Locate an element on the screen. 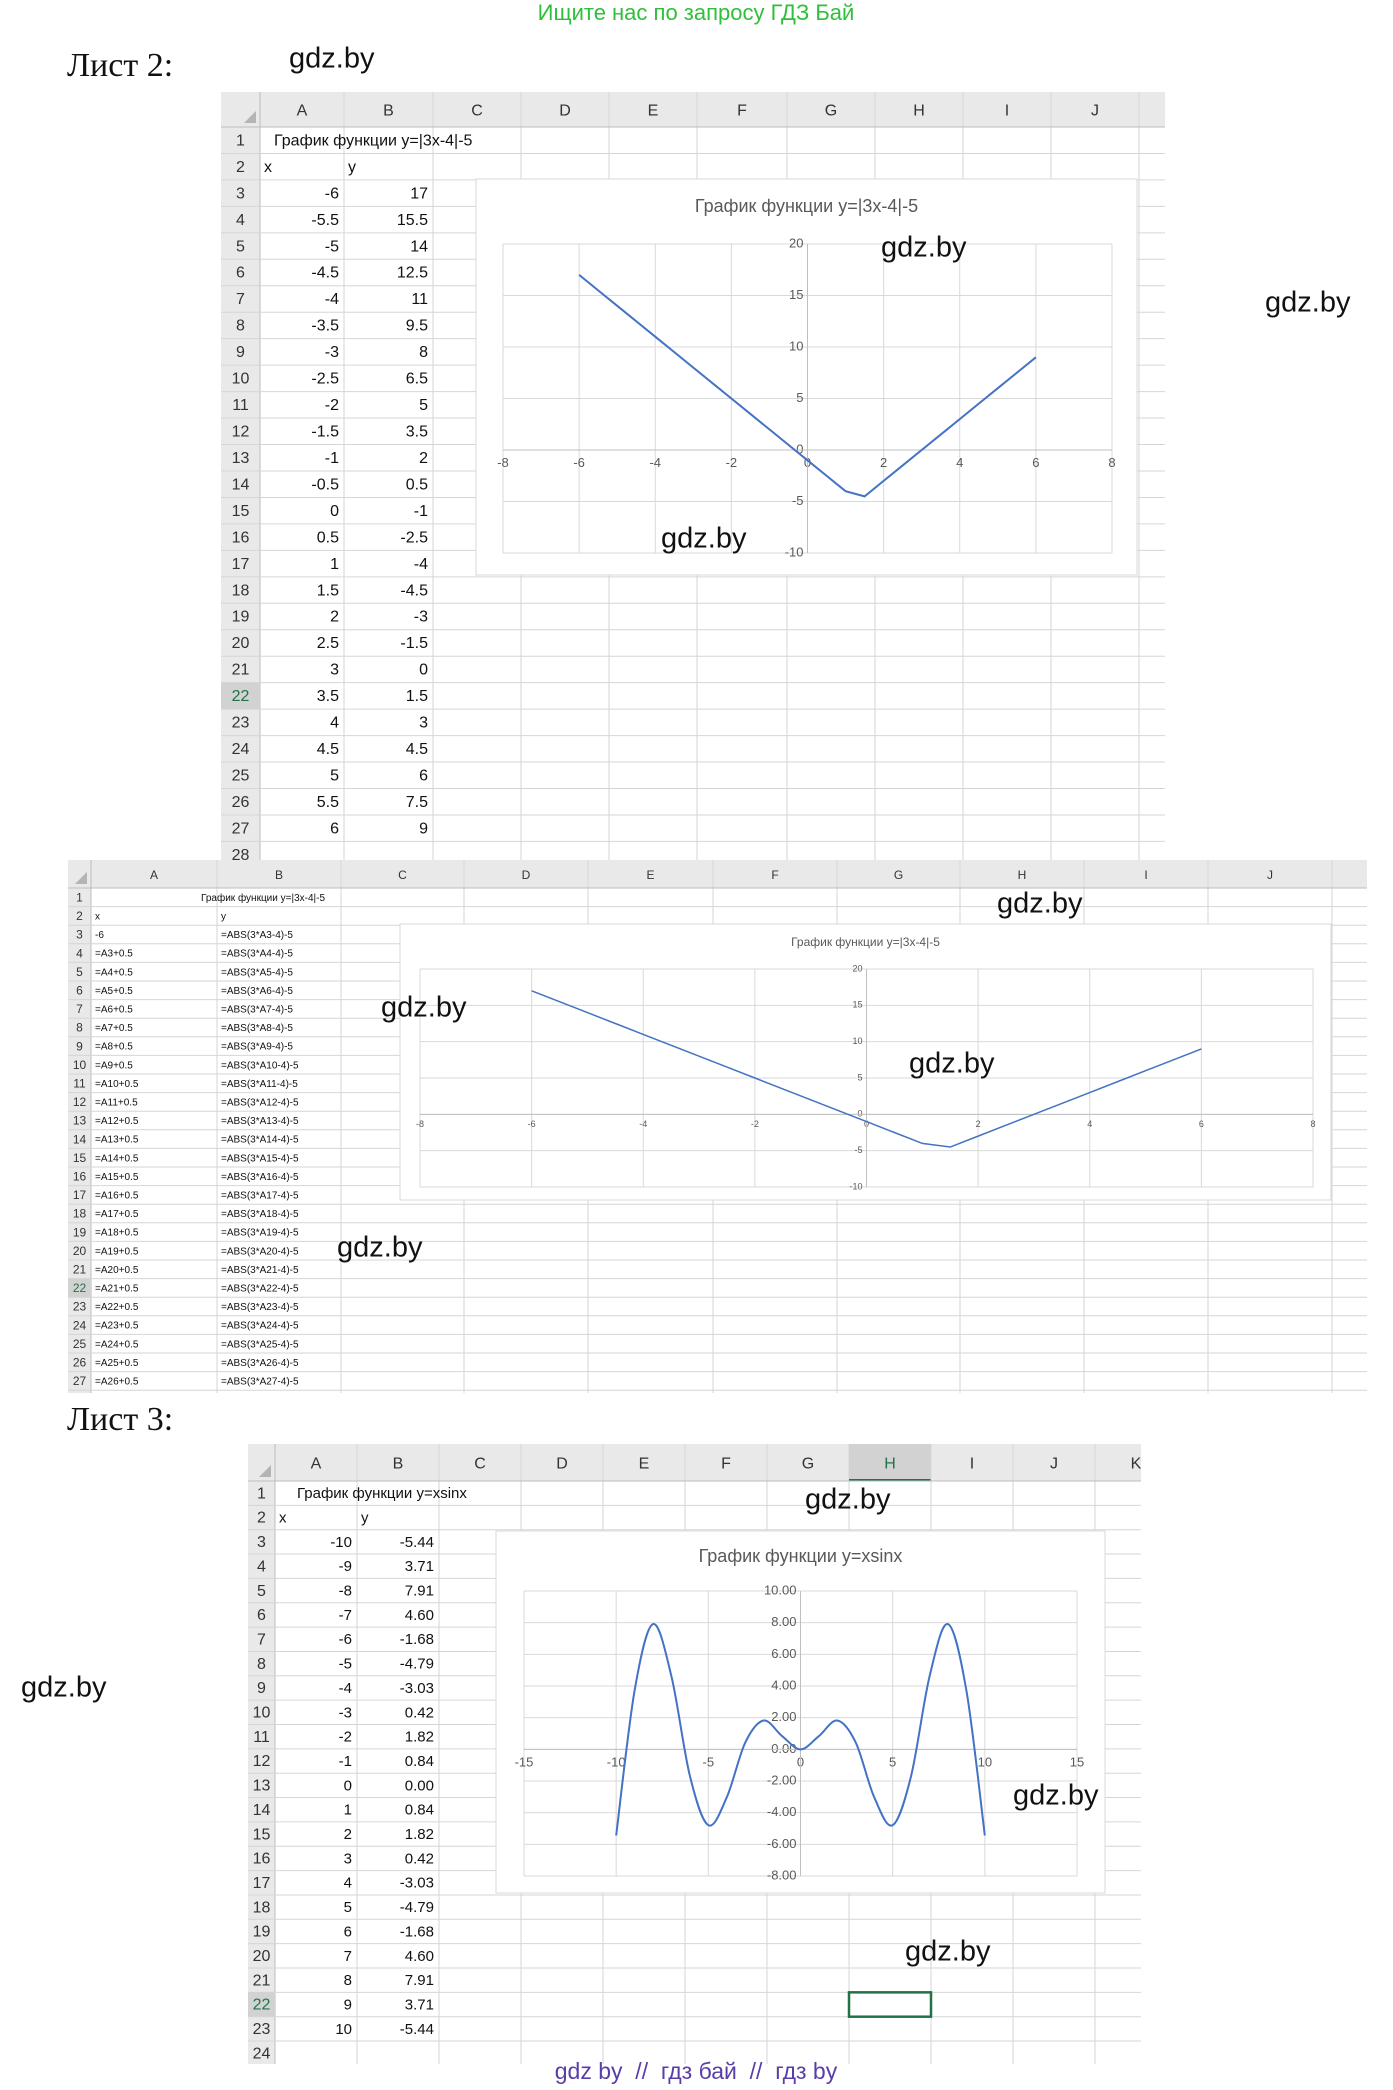  row-number: 20 is located at coordinates (262, 1956).